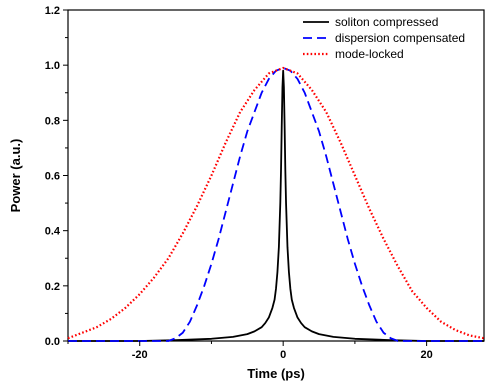 This screenshot has height=385, width=486. Describe the element at coordinates (53, 232) in the screenshot. I see `y-tick-label: 0.4` at that location.